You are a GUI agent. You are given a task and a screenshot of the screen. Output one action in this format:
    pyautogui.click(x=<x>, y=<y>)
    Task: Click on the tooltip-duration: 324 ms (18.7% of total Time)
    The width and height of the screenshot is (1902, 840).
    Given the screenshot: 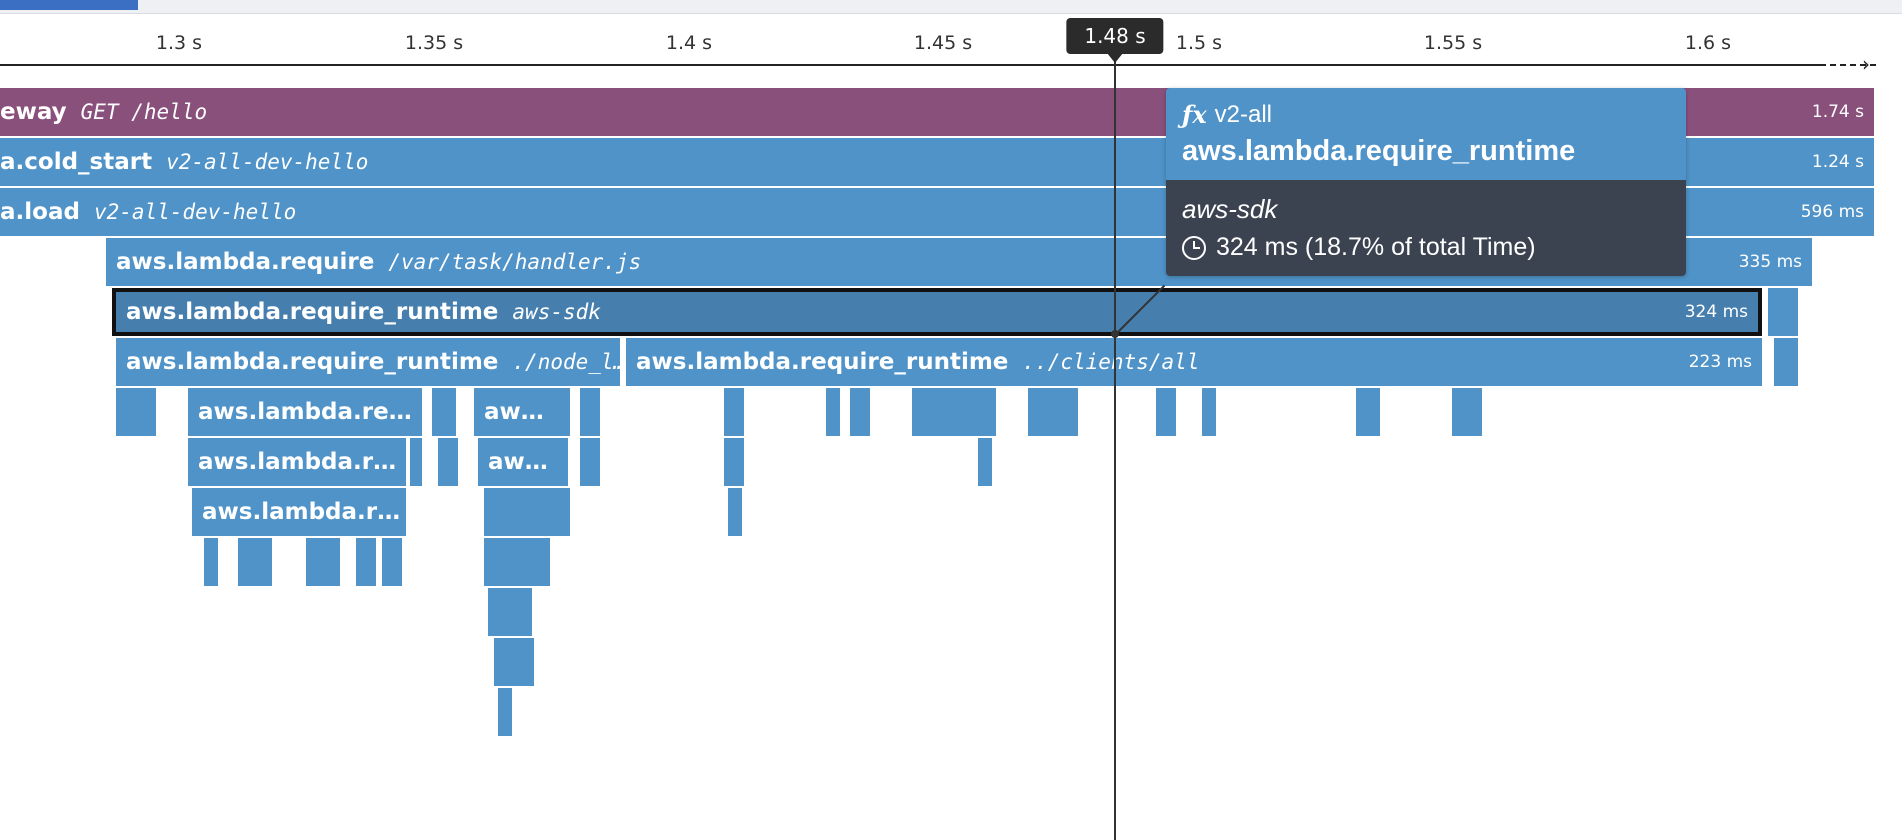 What is the action you would take?
    pyautogui.click(x=1376, y=247)
    